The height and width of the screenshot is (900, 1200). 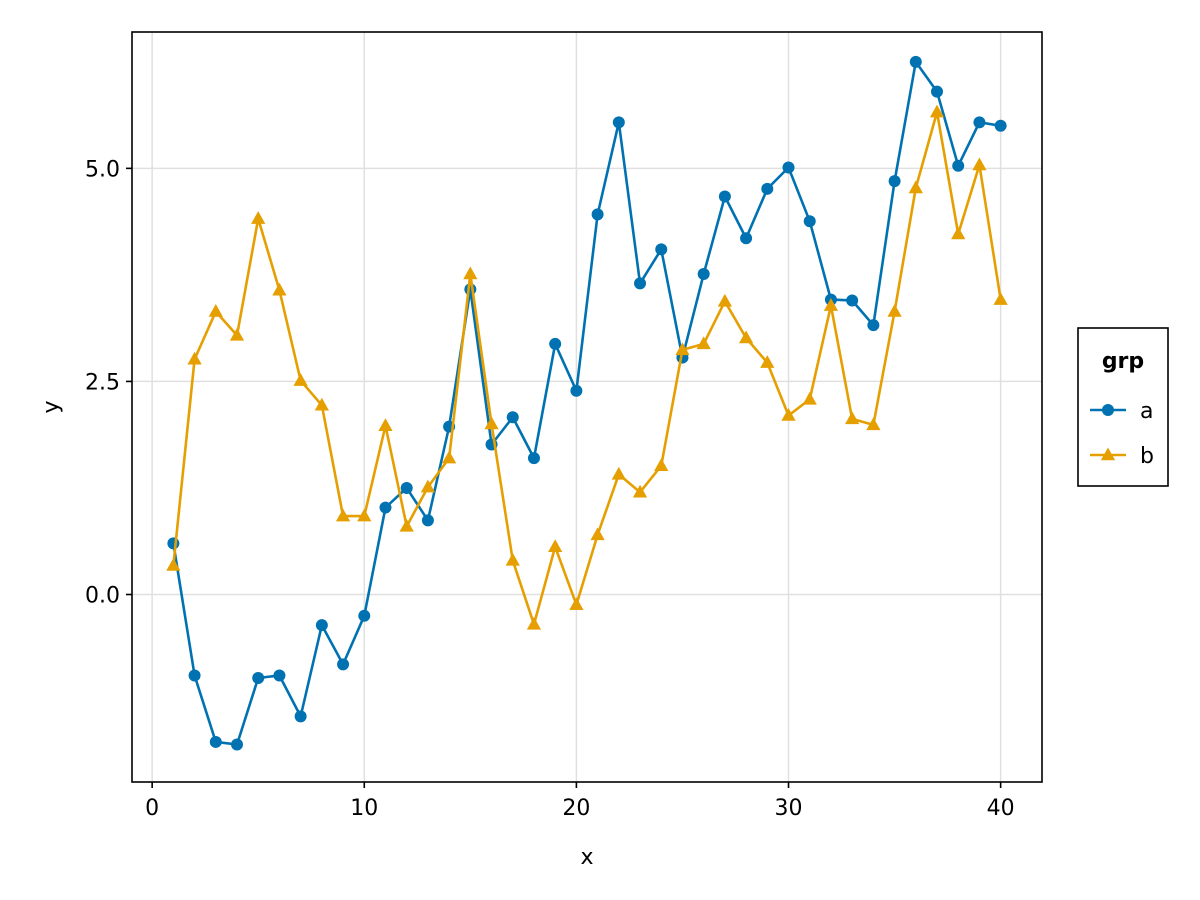 What do you see at coordinates (1108, 410) in the screenshot?
I see `legend-marker-a` at bounding box center [1108, 410].